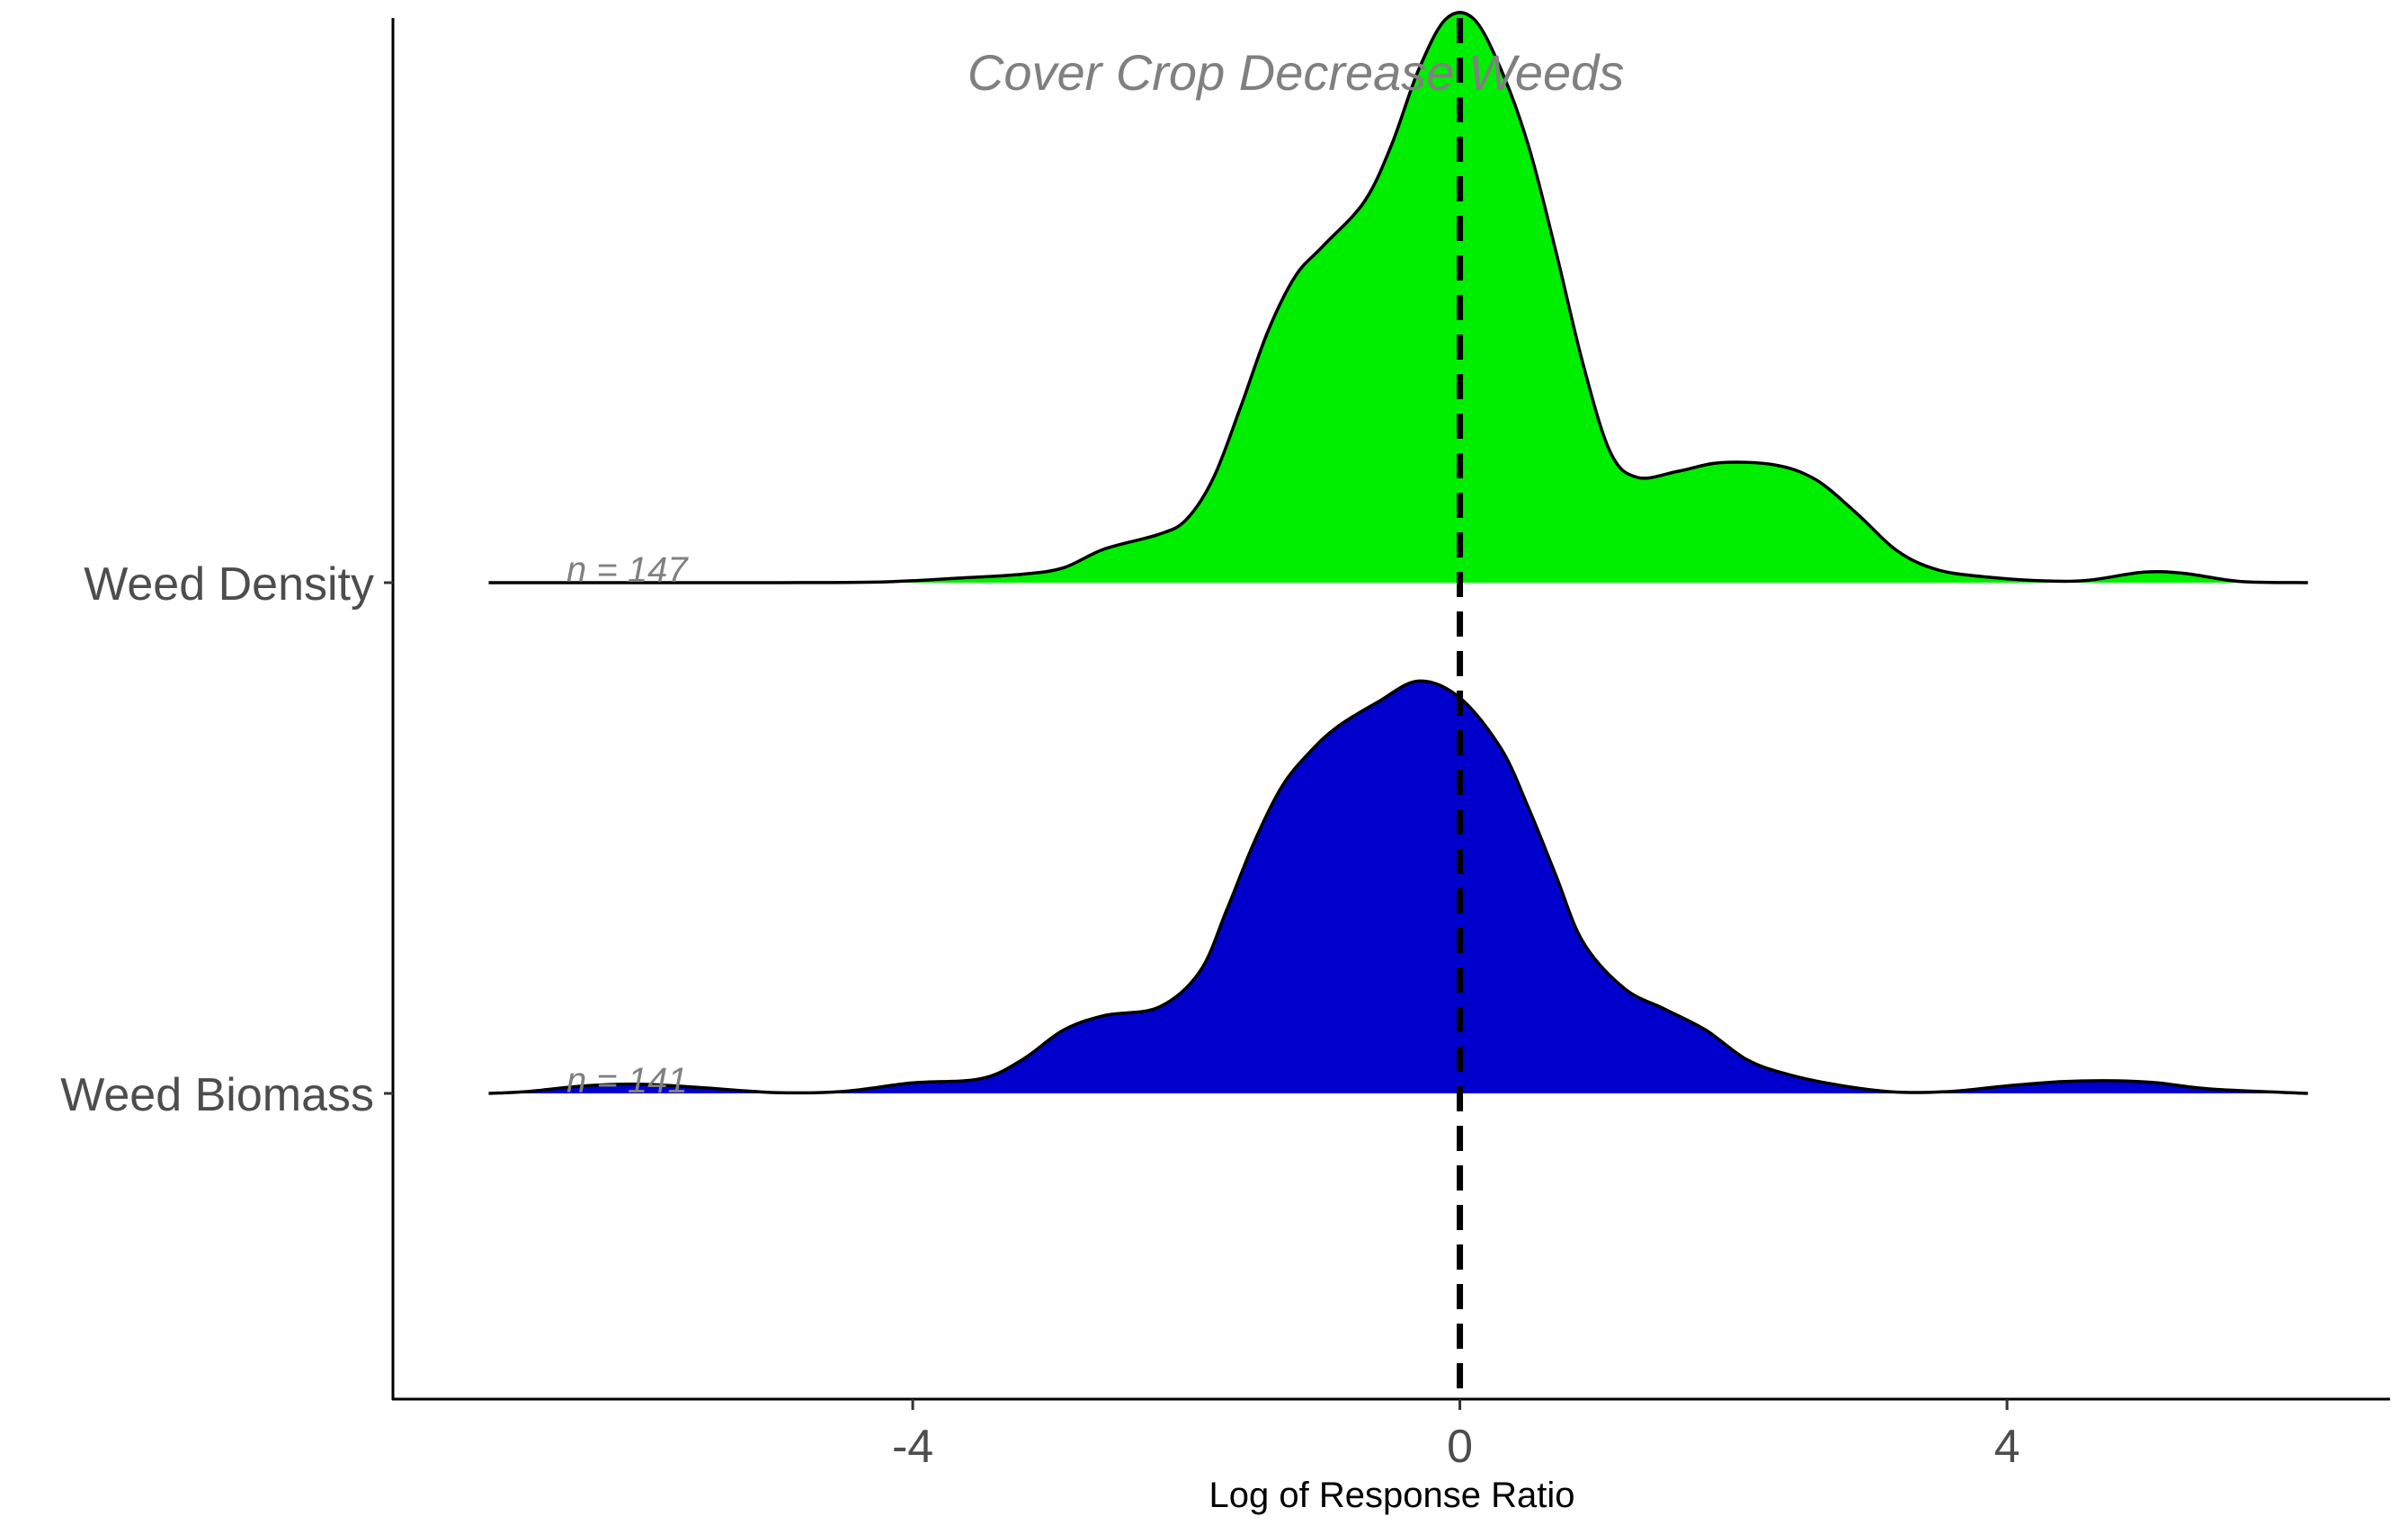  Describe the element at coordinates (627, 570) in the screenshot. I see `n-label-weed-density: n = 147` at that location.